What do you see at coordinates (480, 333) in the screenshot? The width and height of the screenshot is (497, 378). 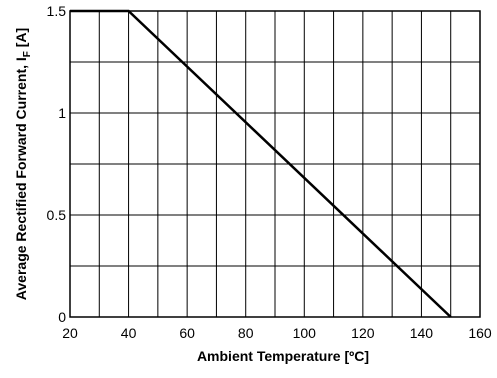 I see `x-tick-label: 160` at bounding box center [480, 333].